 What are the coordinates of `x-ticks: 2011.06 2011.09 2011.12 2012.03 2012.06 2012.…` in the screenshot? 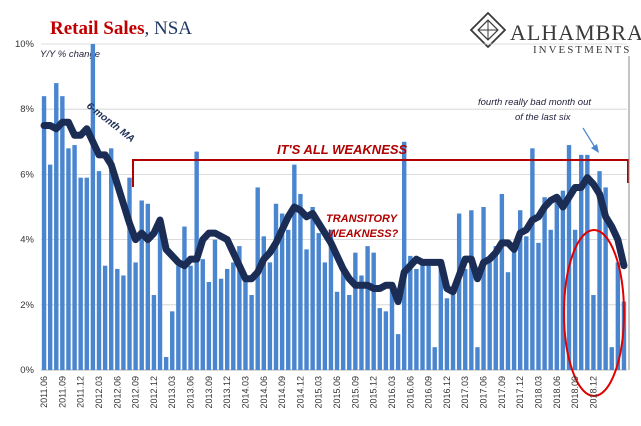 It's located at (318, 392).